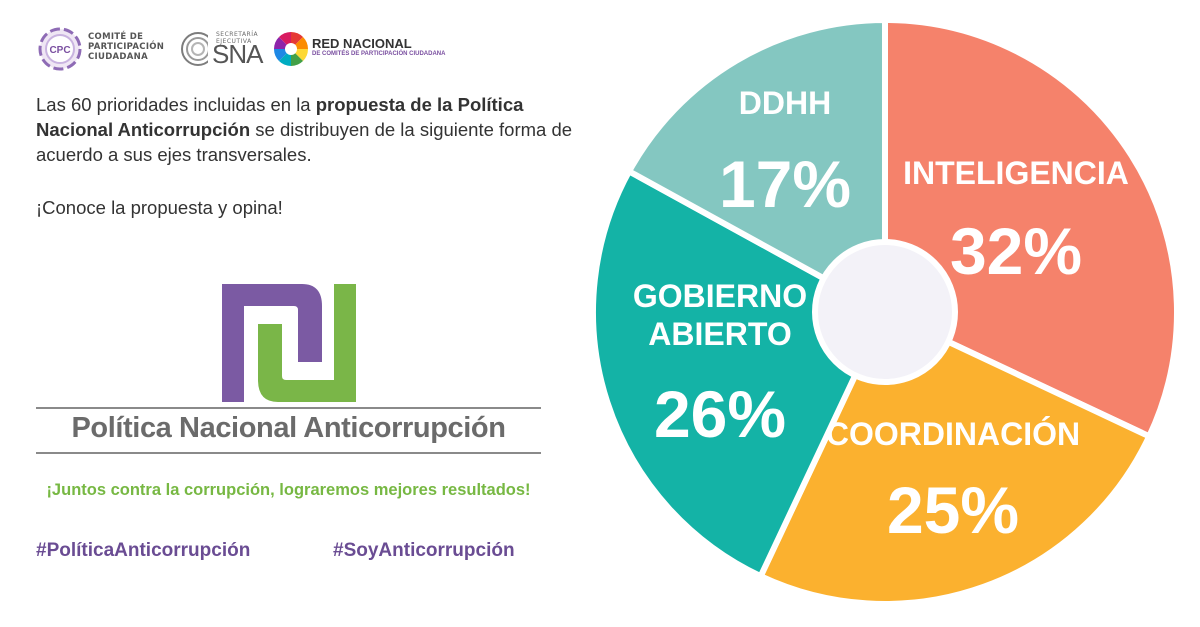  Describe the element at coordinates (289, 343) in the screenshot. I see `pna-logo-mark-icon` at that location.